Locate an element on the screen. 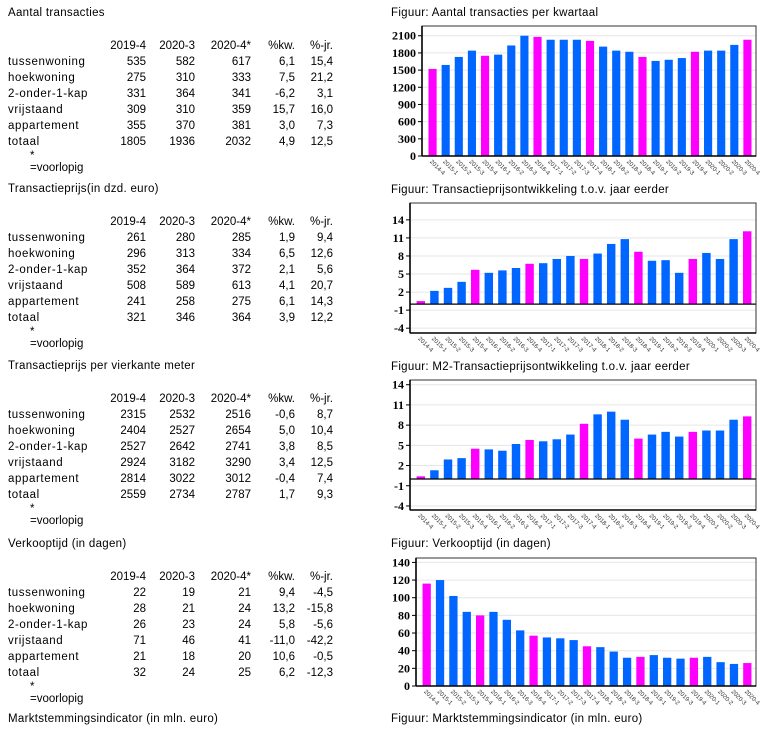 This screenshot has height=731, width=765. table-row: hoekwoning 2404 2527 2654 5,0 10,4 is located at coordinates (178, 433).